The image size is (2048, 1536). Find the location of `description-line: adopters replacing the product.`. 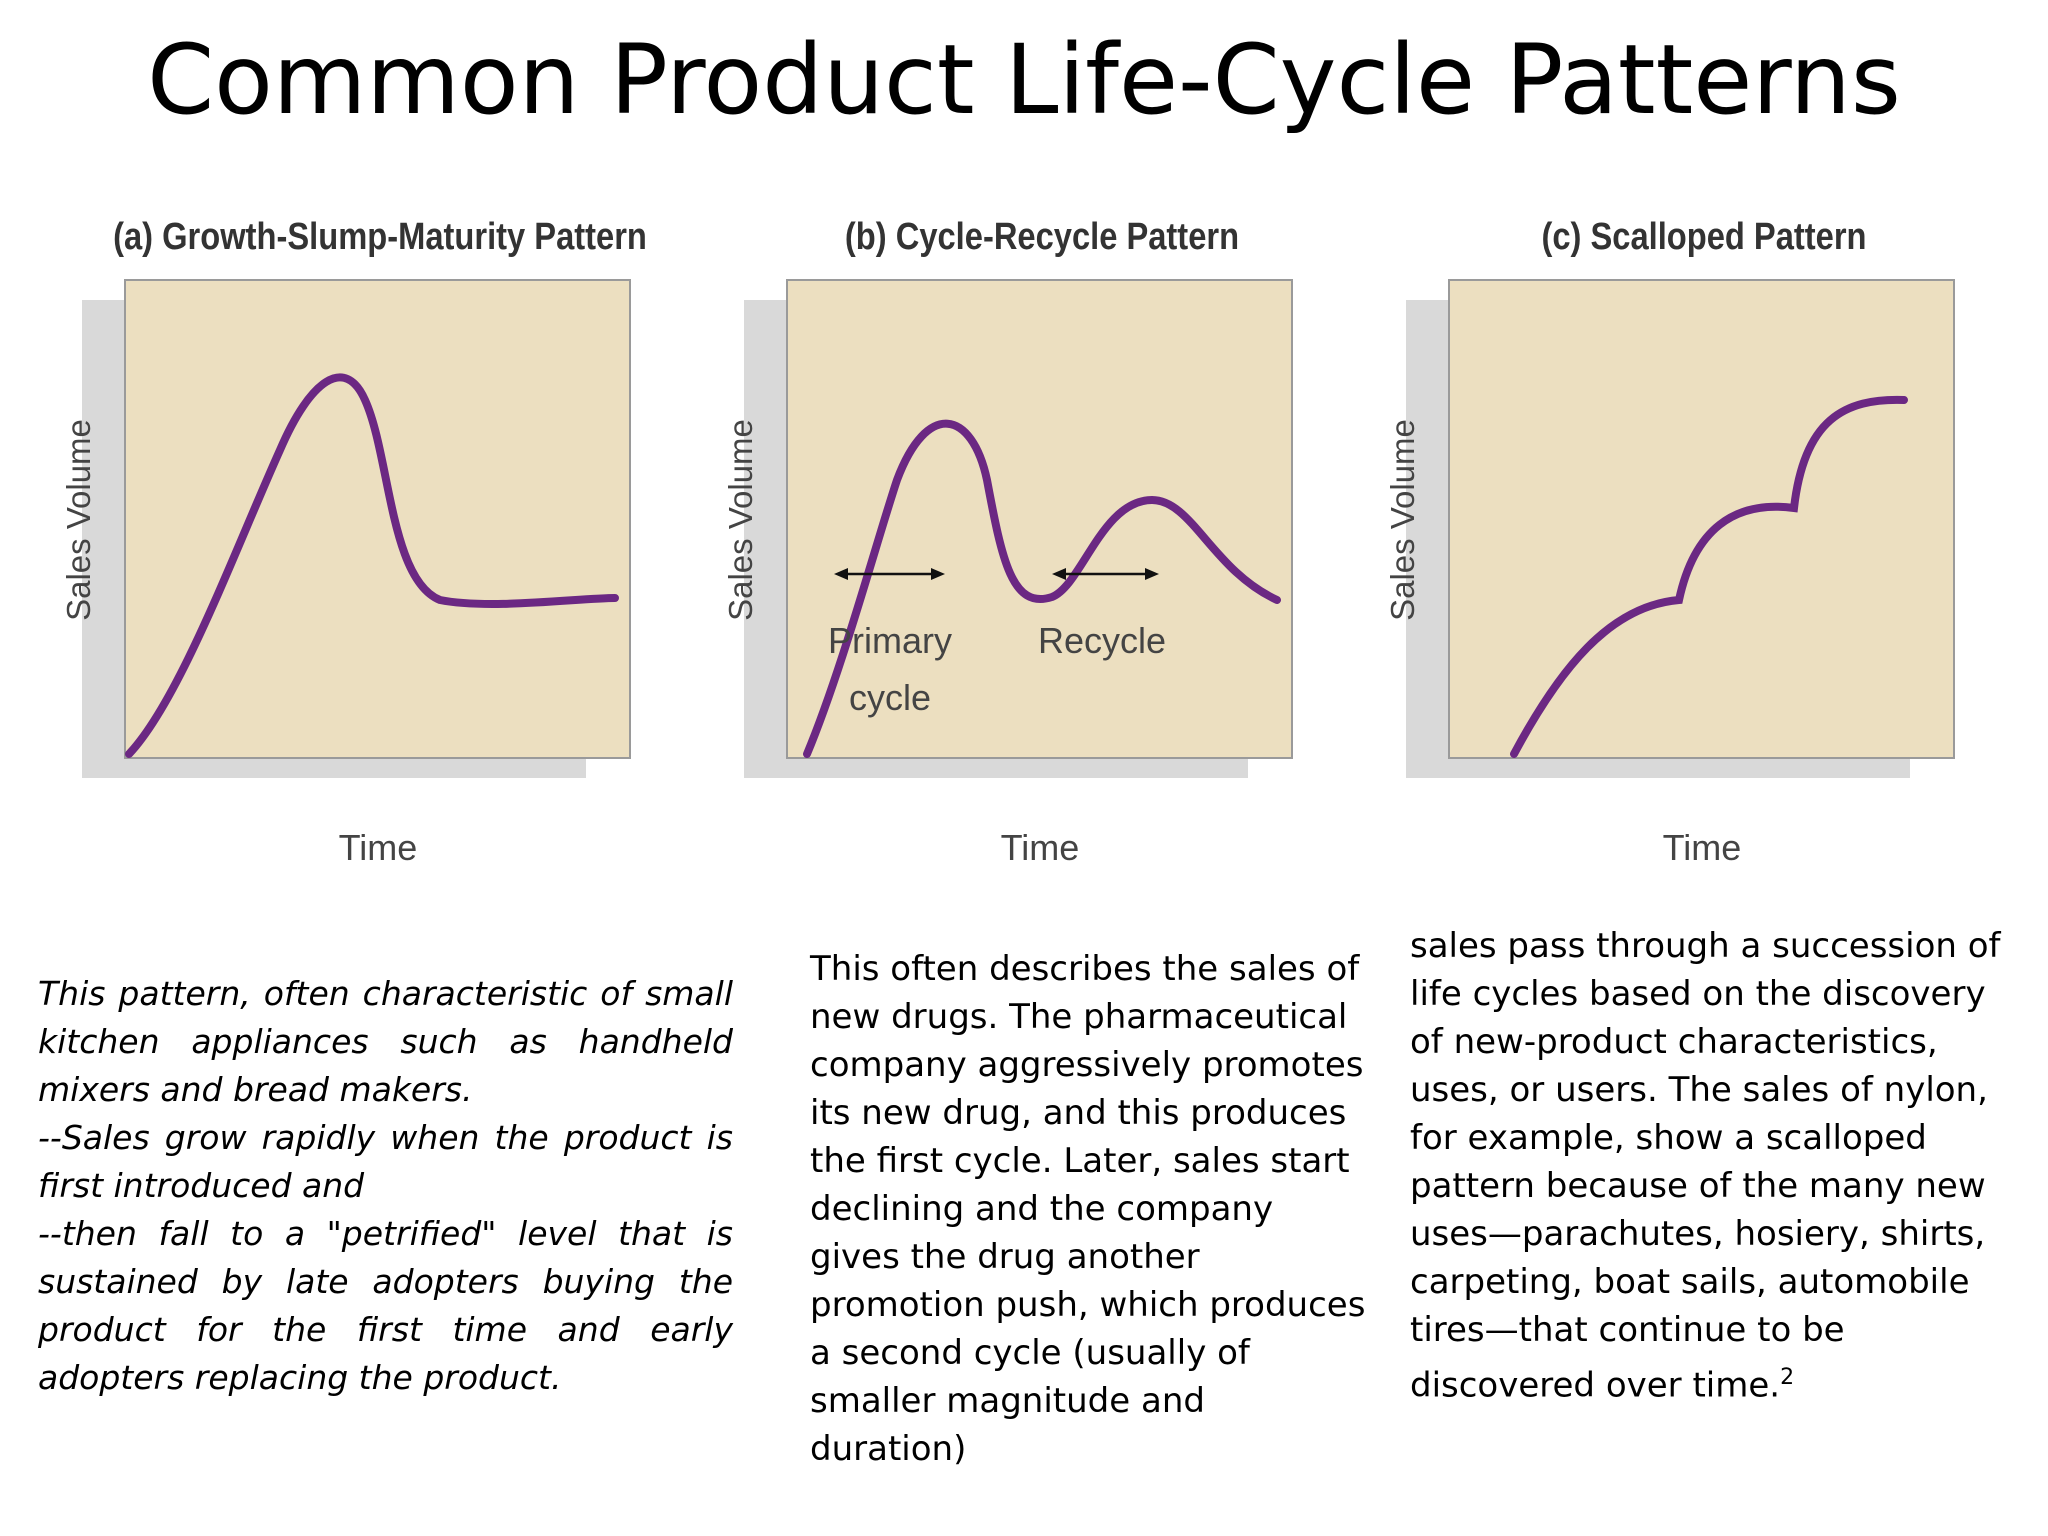

description-line: adopters replacing the product. is located at coordinates (300, 1377).